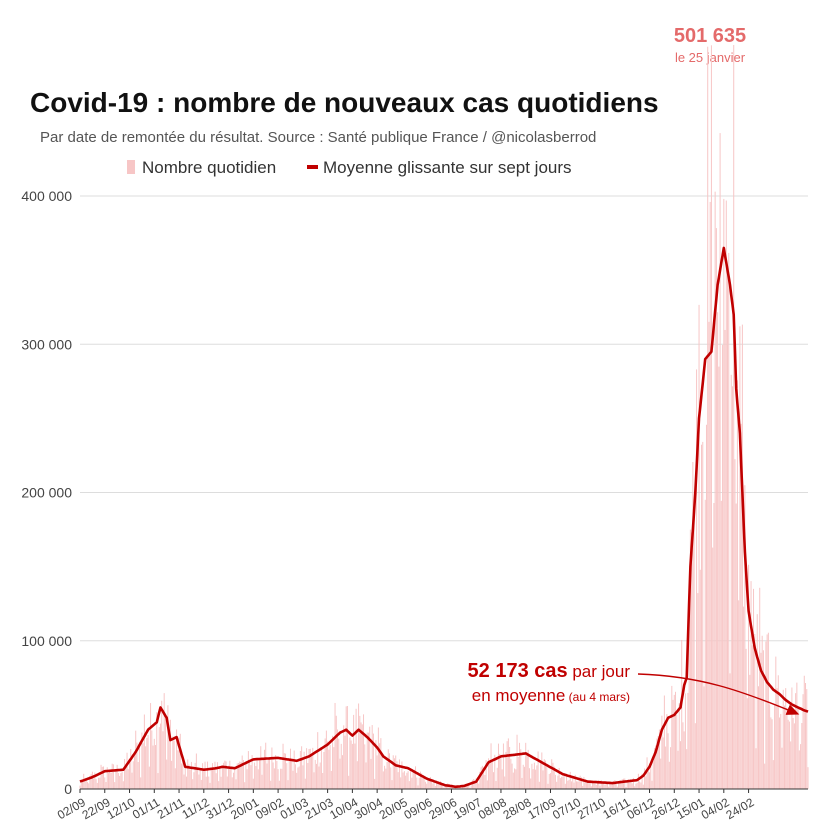 The width and height of the screenshot is (826, 828). Describe the element at coordinates (46, 344) in the screenshot. I see `y-tick-label: 300 000` at that location.